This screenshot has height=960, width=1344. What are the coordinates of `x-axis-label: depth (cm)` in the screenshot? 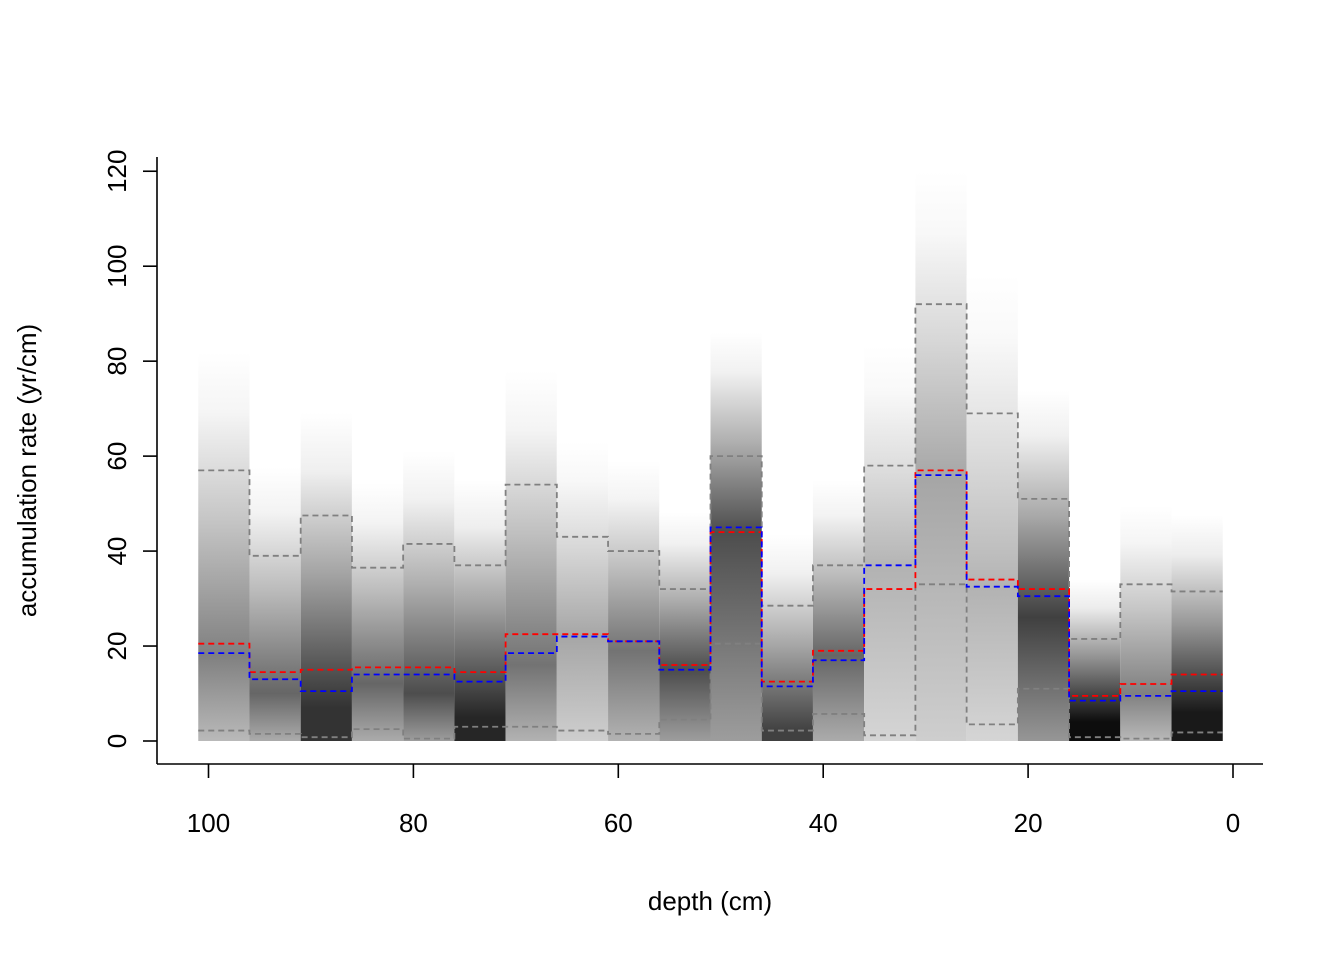 It's located at (710, 901).